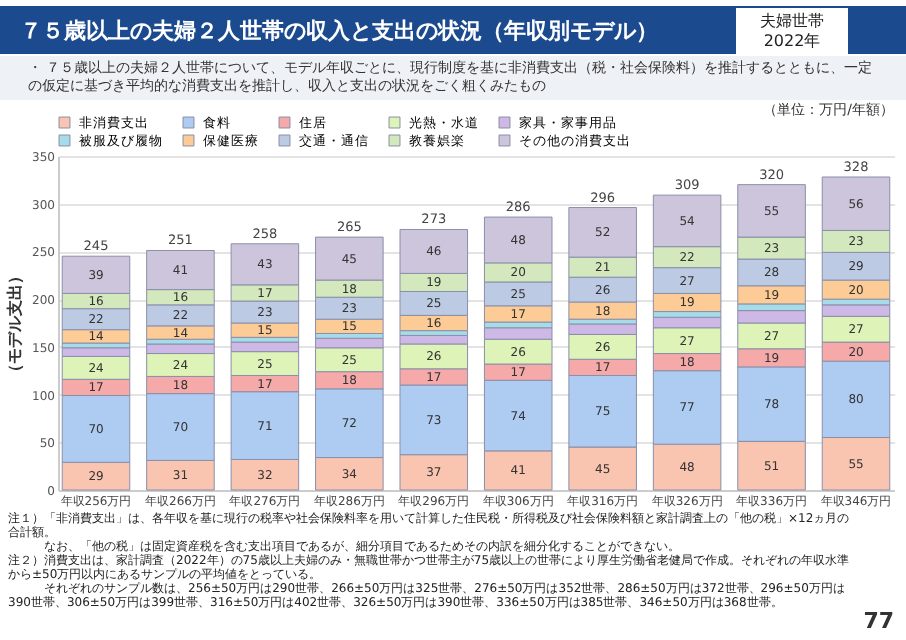  I want to click on chart-title: ７５歳以上の夫婦２人世帯の収入と支出の状況（年収別モデル）, so click(339, 31).